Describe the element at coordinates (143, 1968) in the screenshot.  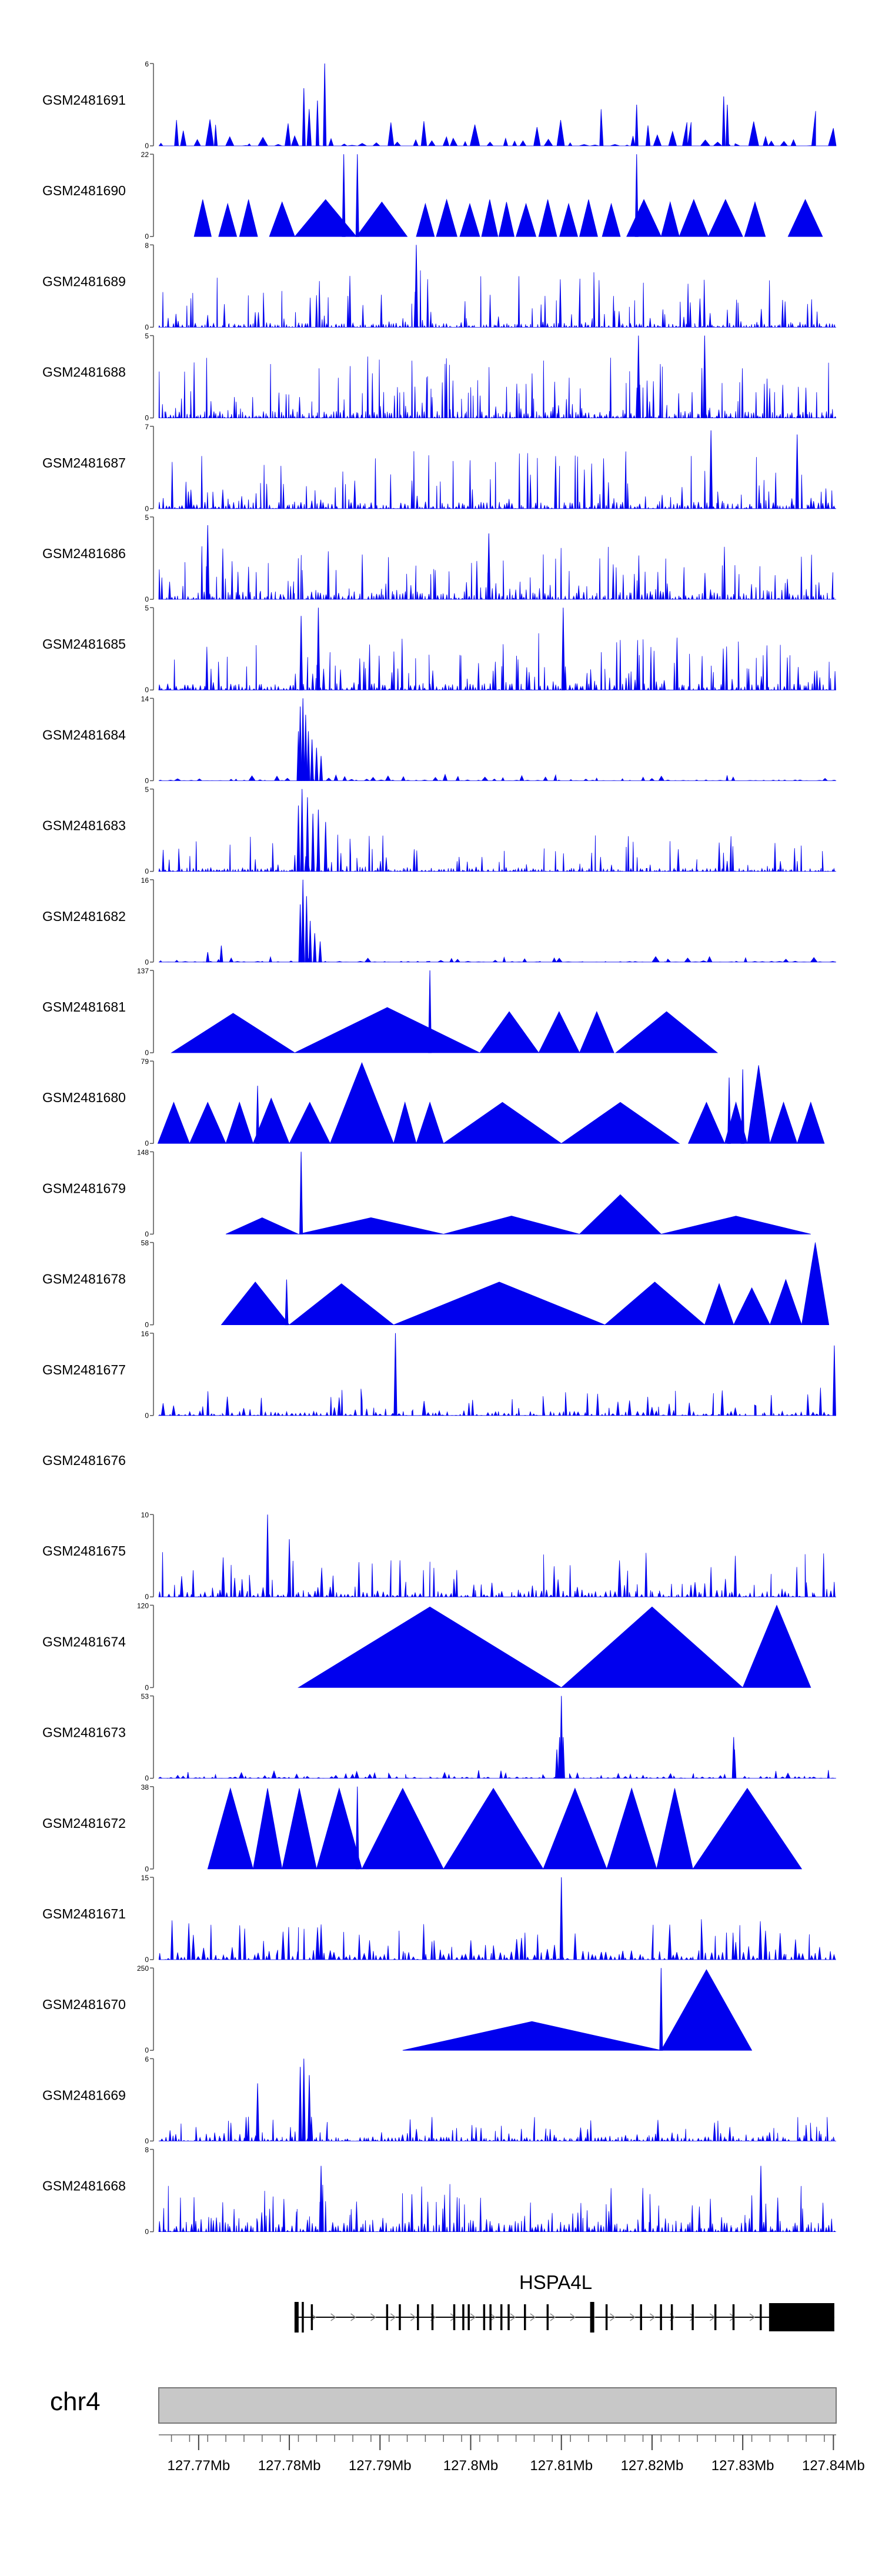
I see `y-max-label: 250` at that location.